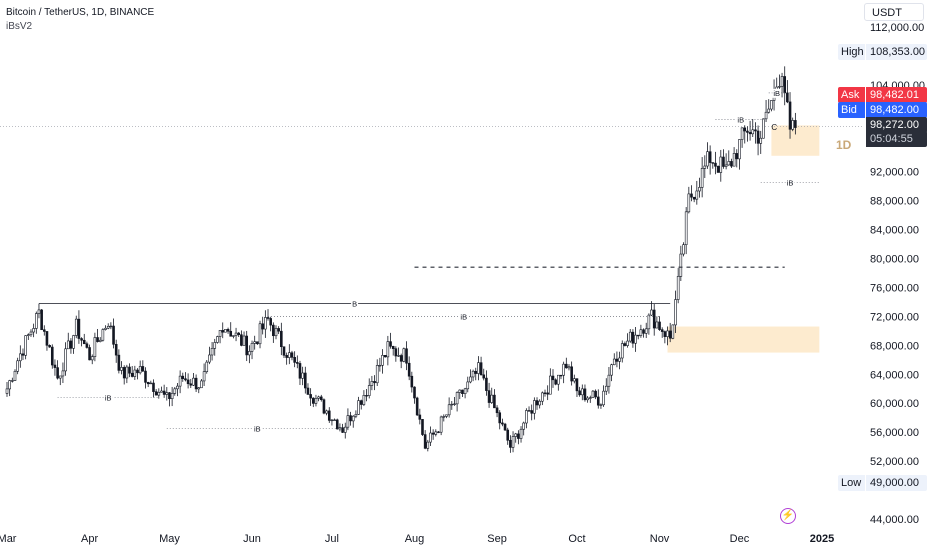  What do you see at coordinates (19, 26) in the screenshot?
I see `indicator-name: iBsV2` at bounding box center [19, 26].